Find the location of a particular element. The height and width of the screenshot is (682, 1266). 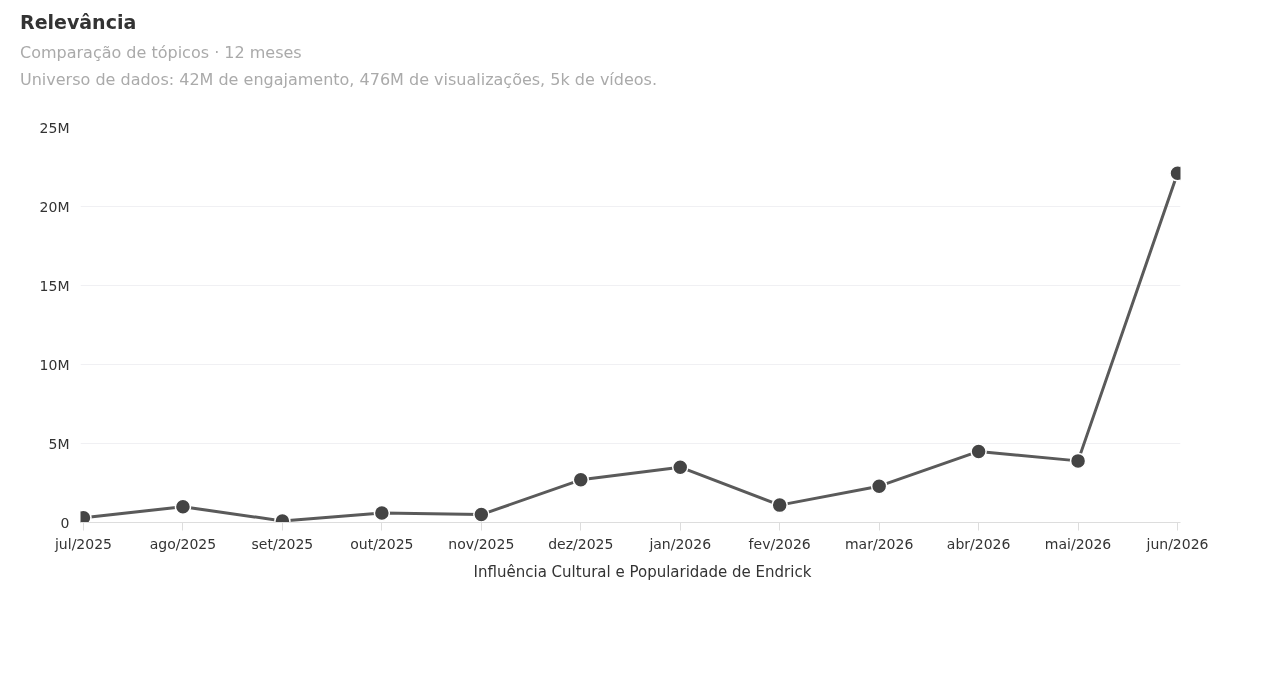

x-tick-label: mai/2026 is located at coordinates (1078, 543).